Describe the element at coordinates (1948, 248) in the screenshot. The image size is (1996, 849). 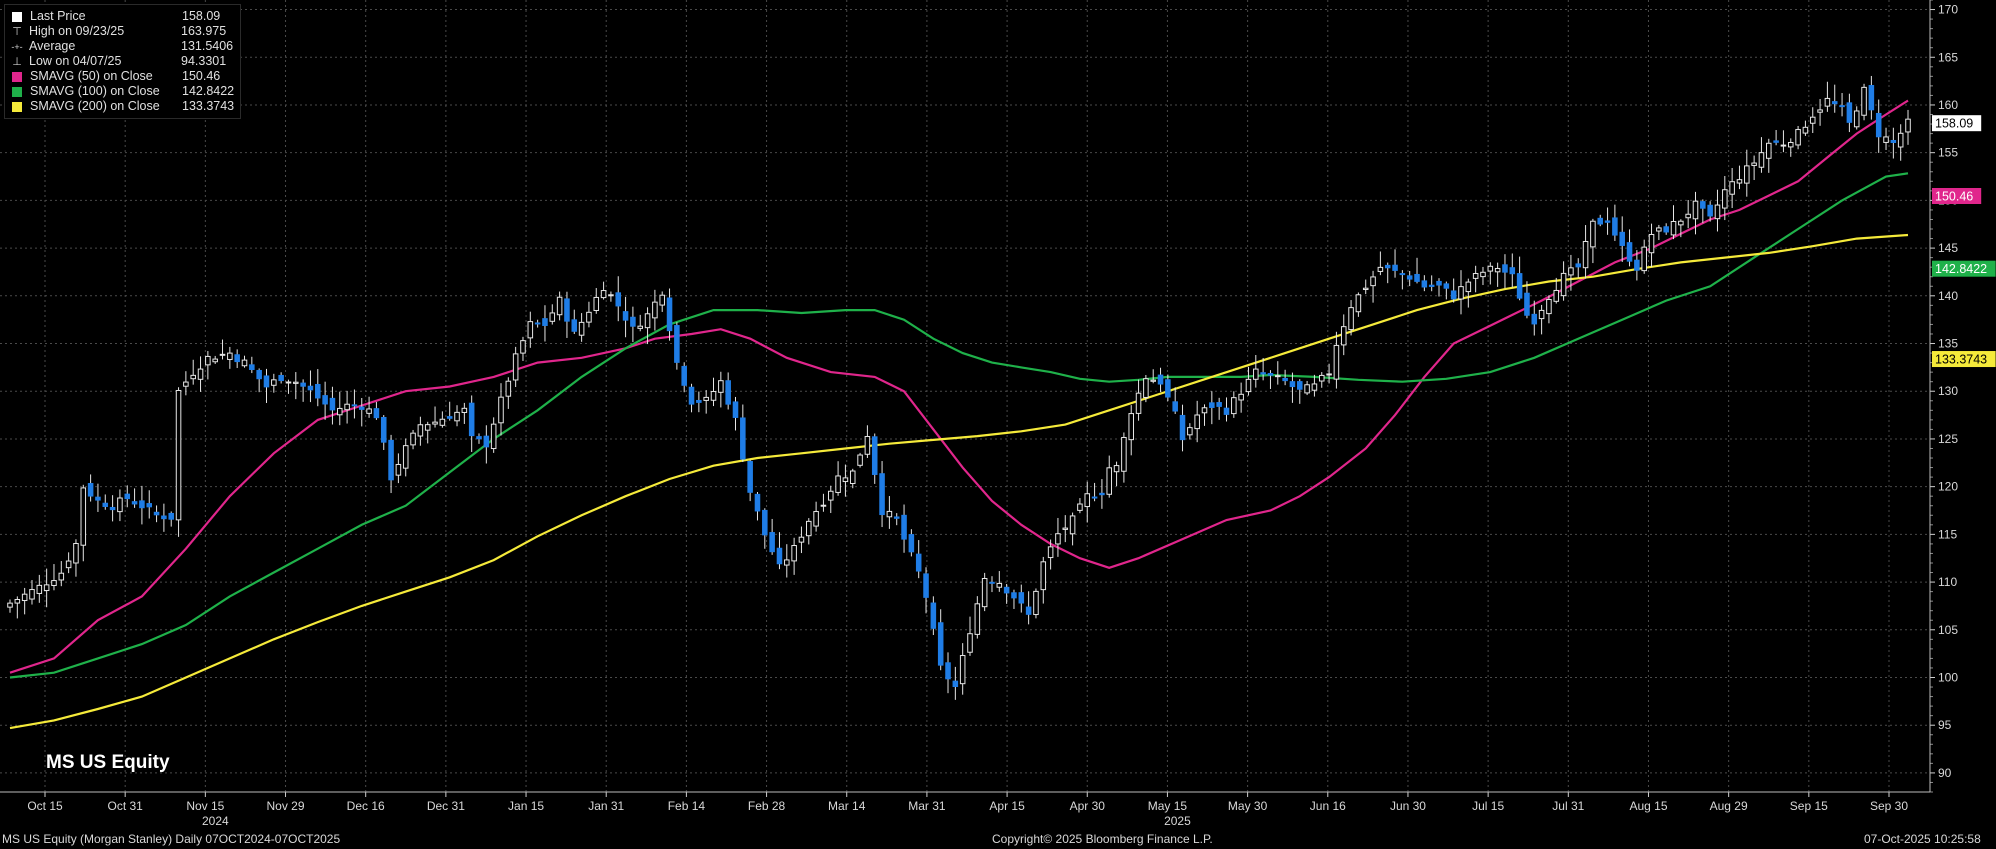
I see `y-tick-label: 145` at that location.